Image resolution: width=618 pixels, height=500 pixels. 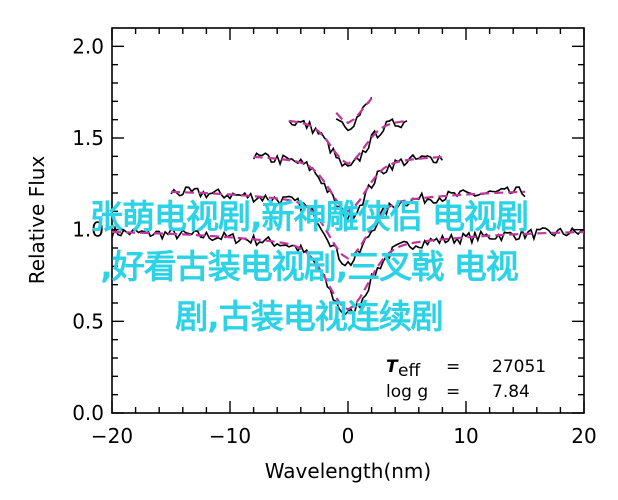 I want to click on x-tick-label: 20, so click(x=583, y=436).